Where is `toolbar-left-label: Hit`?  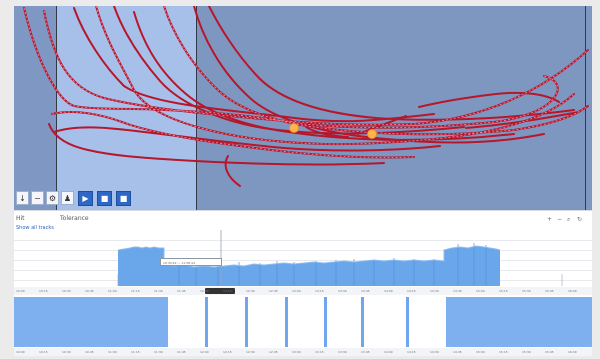 toolbar-left-label: Hit is located at coordinates (20, 218).